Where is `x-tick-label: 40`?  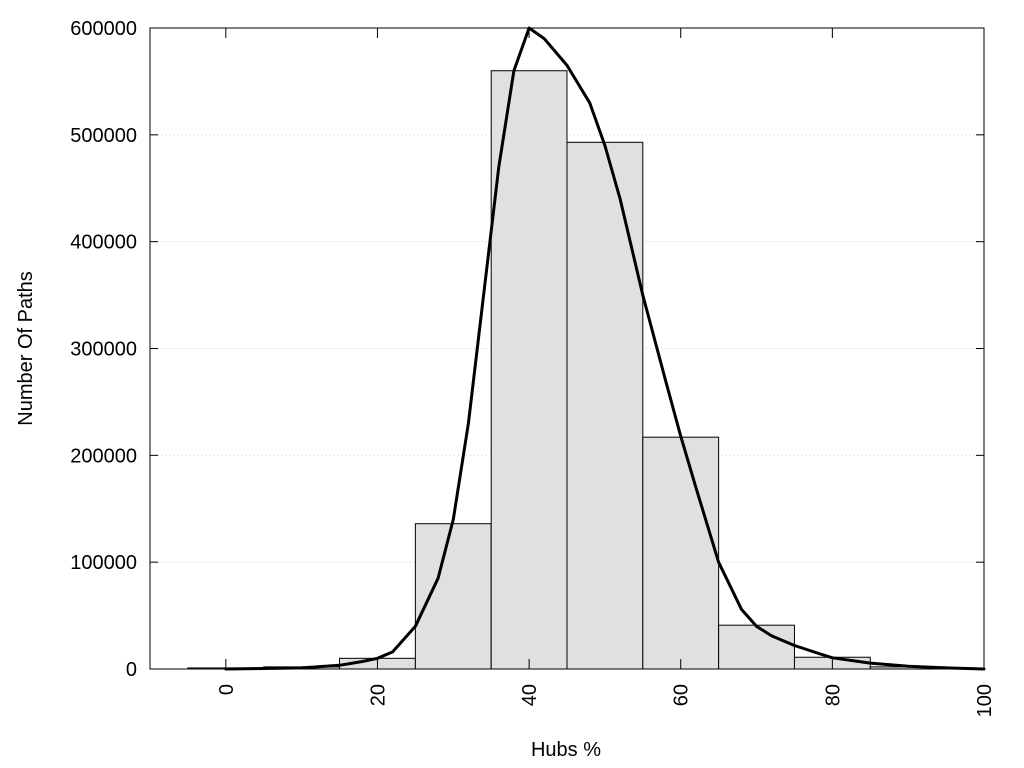
x-tick-label: 40 is located at coordinates (530, 695).